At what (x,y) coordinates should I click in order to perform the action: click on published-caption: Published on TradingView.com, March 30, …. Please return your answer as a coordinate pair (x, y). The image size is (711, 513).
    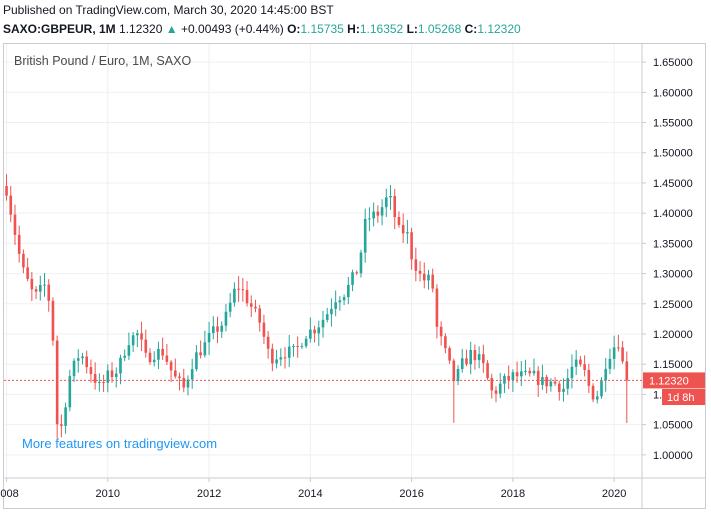
    Looking at the image, I should click on (168, 10).